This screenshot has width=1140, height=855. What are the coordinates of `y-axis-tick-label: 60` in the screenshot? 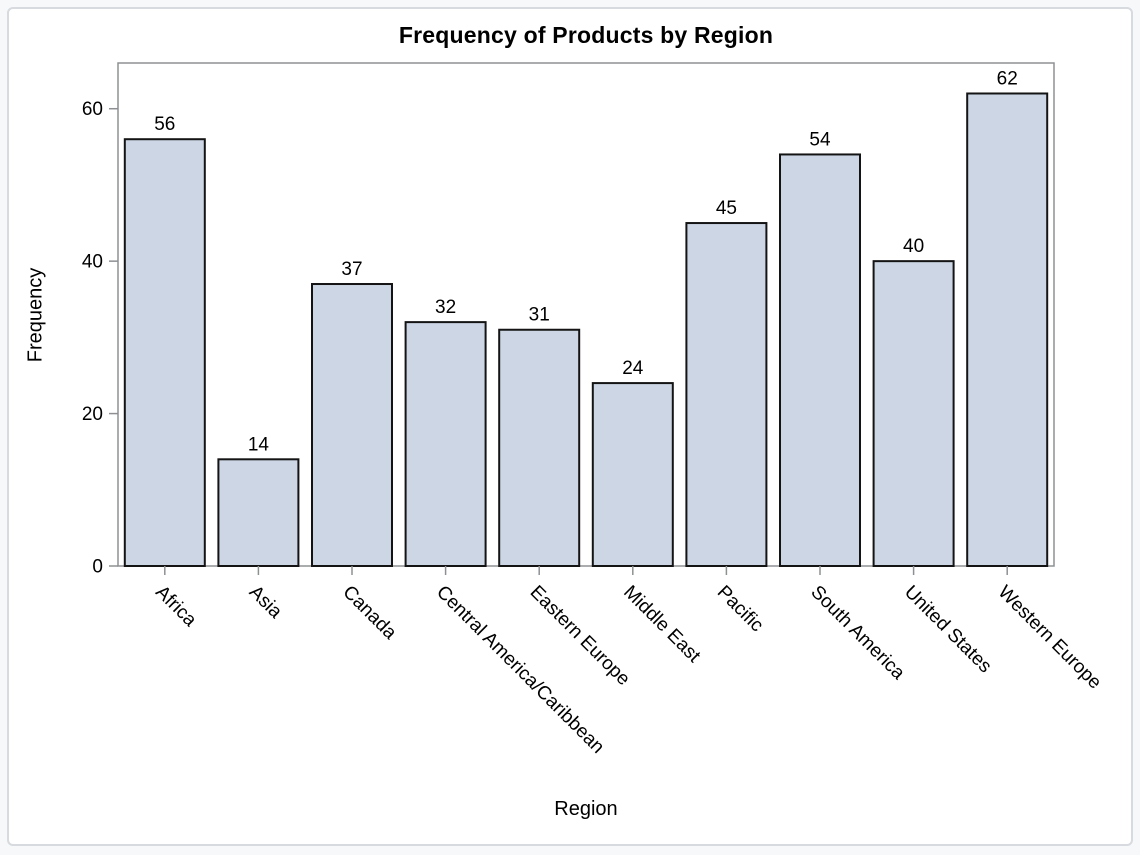 It's located at (92, 109).